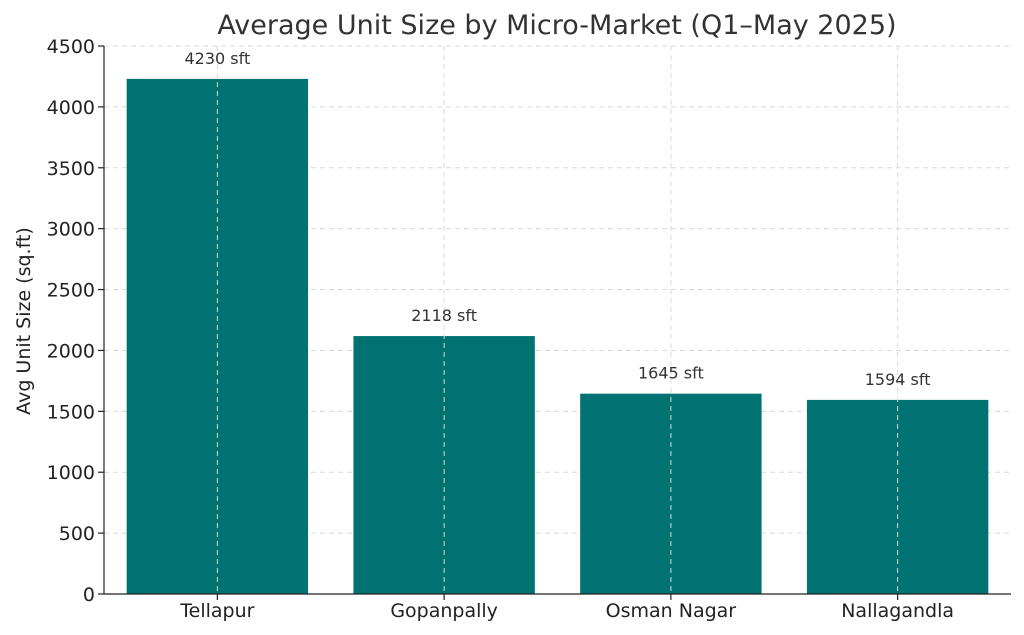 This screenshot has width=1024, height=635. Describe the element at coordinates (77, 534) in the screenshot. I see `y-tick-label: 500` at that location.